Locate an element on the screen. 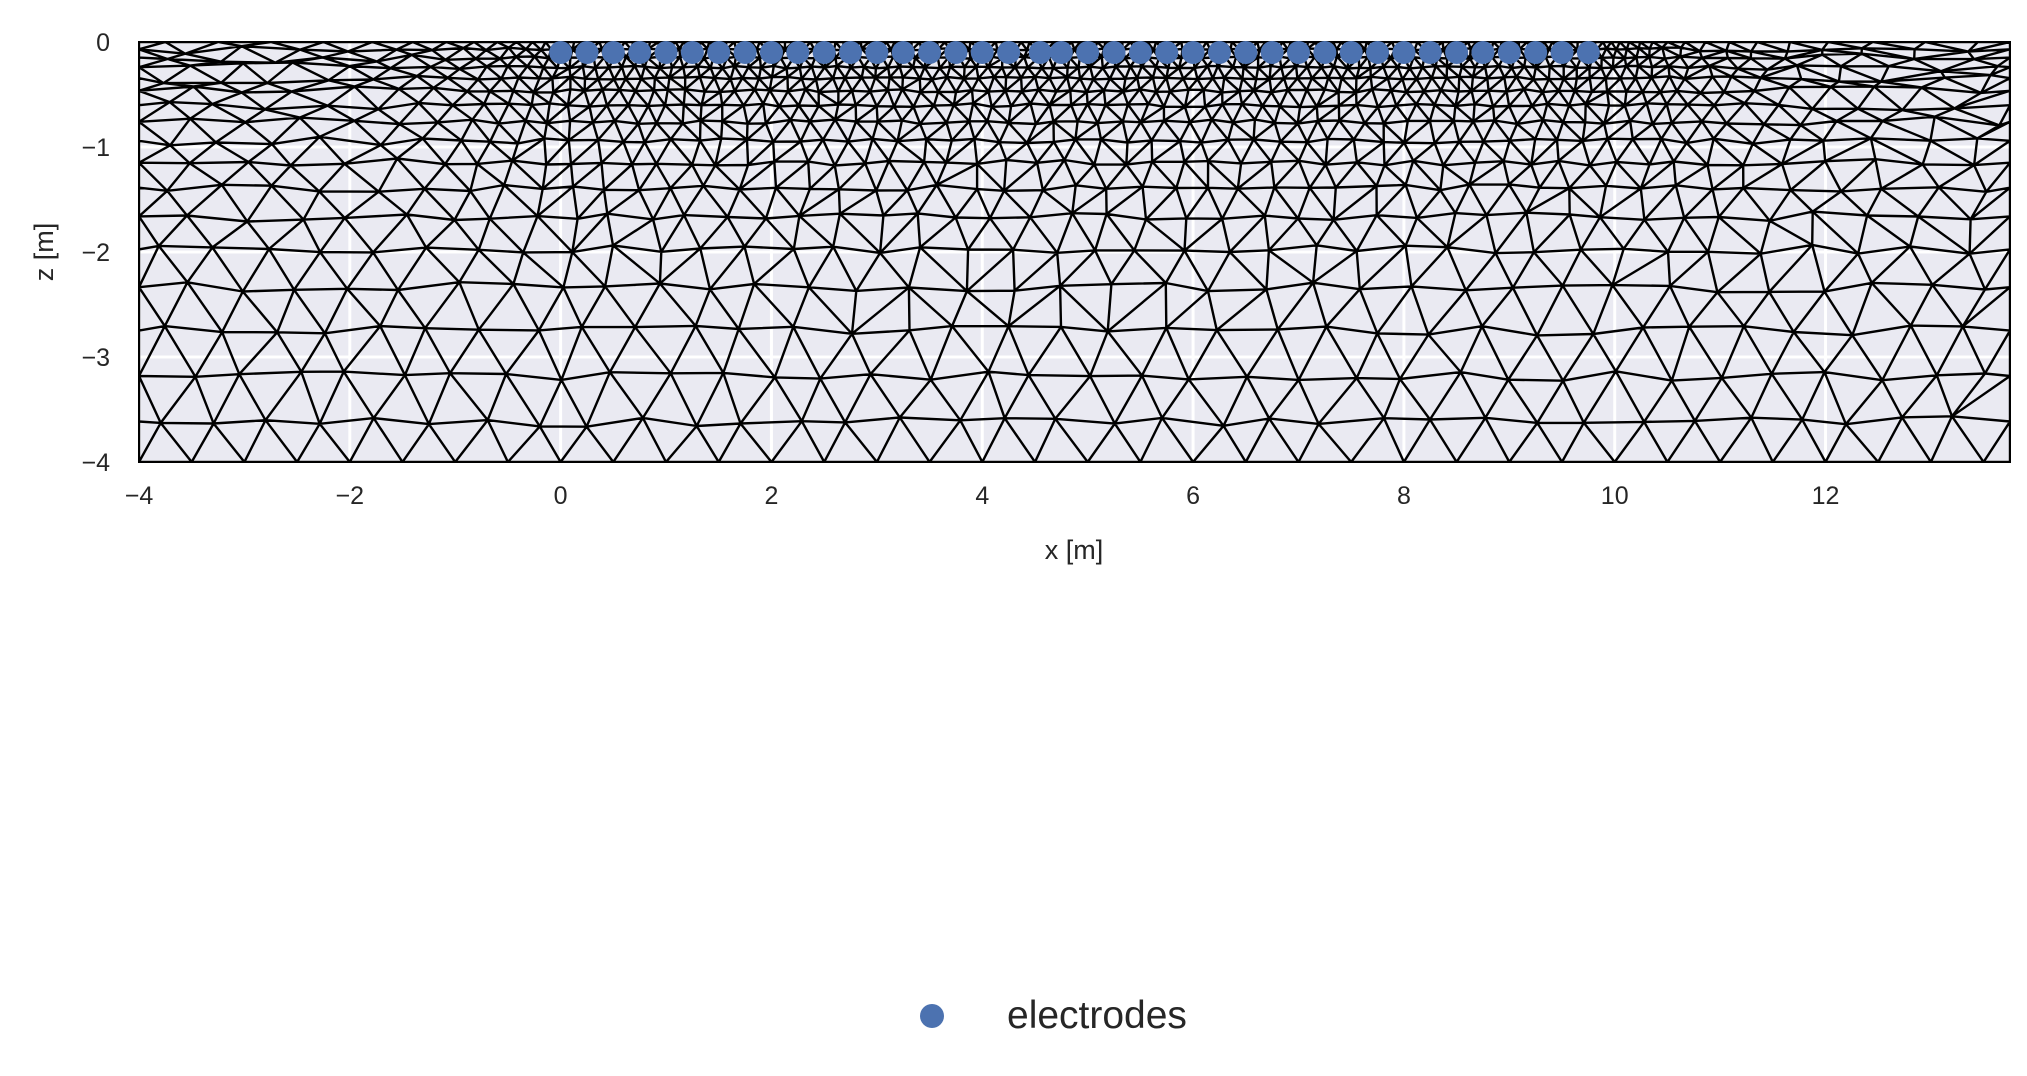 The width and height of the screenshot is (2027, 1076). electrode-markers is located at coordinates (1074, 52).